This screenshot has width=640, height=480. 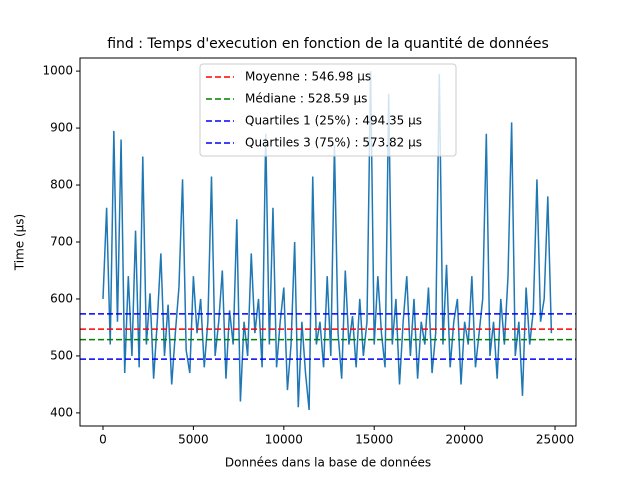 I want to click on y-tick-label: 900, so click(x=61, y=128).